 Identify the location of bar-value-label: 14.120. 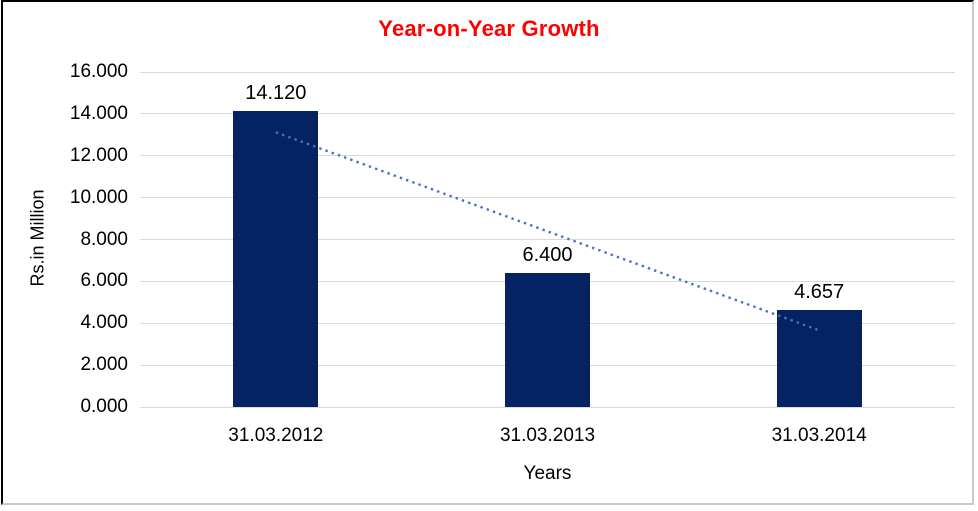
(276, 93).